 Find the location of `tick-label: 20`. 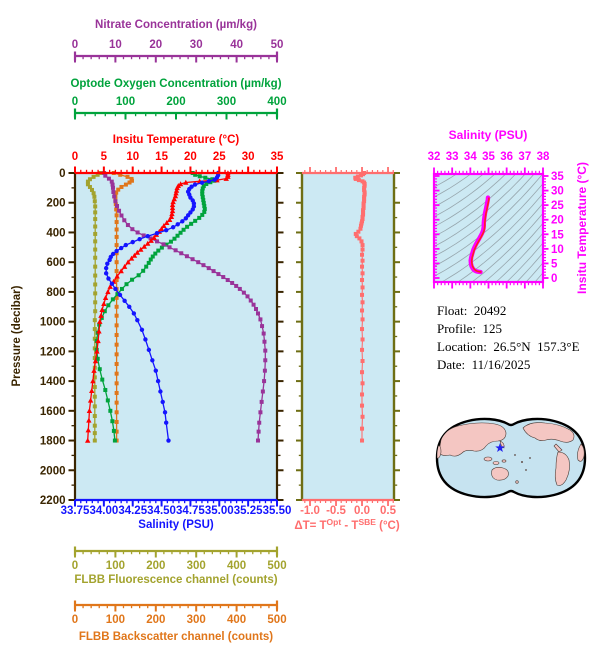

tick-label: 20 is located at coordinates (190, 157).